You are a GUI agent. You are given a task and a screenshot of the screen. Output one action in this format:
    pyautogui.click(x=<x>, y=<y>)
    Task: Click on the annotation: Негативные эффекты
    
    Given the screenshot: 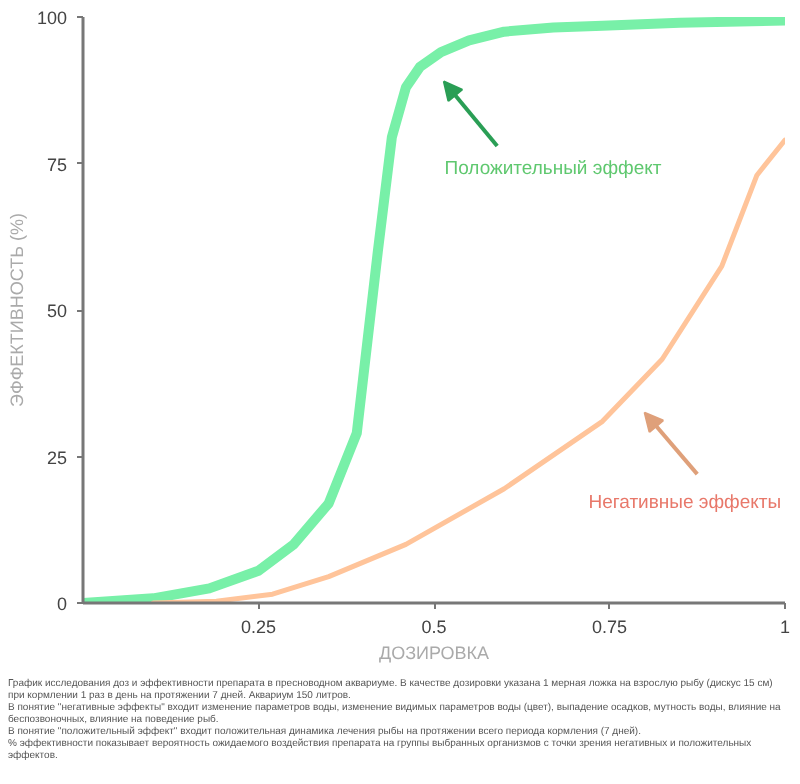 What is the action you would take?
    pyautogui.click(x=685, y=503)
    